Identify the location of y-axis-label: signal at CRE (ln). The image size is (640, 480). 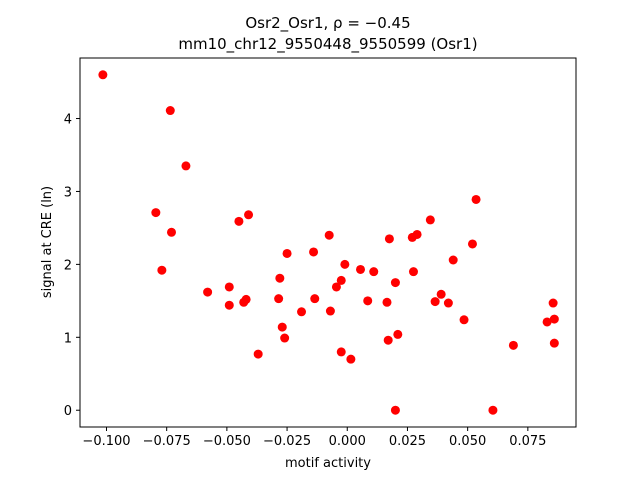
(47, 242).